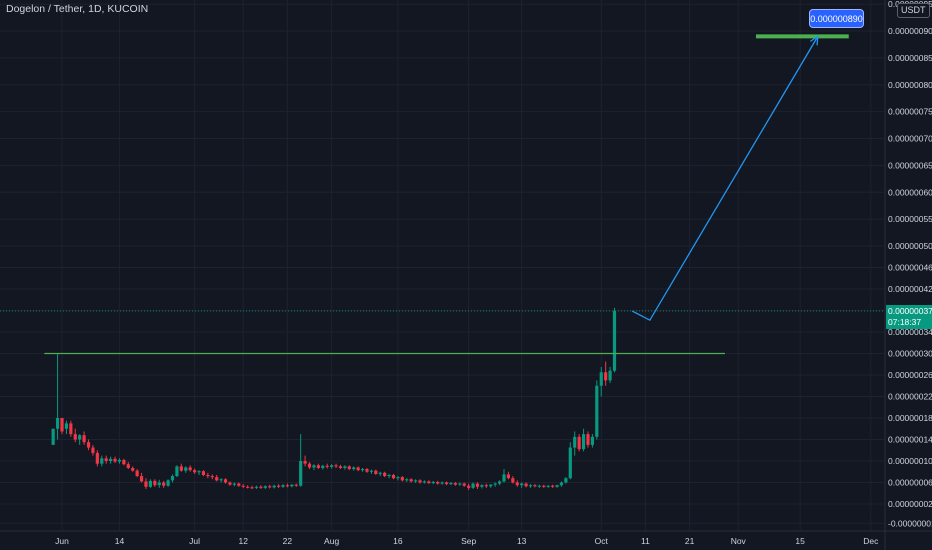 This screenshot has height=550, width=932. I want to click on x-tick-label: Nov, so click(739, 541).